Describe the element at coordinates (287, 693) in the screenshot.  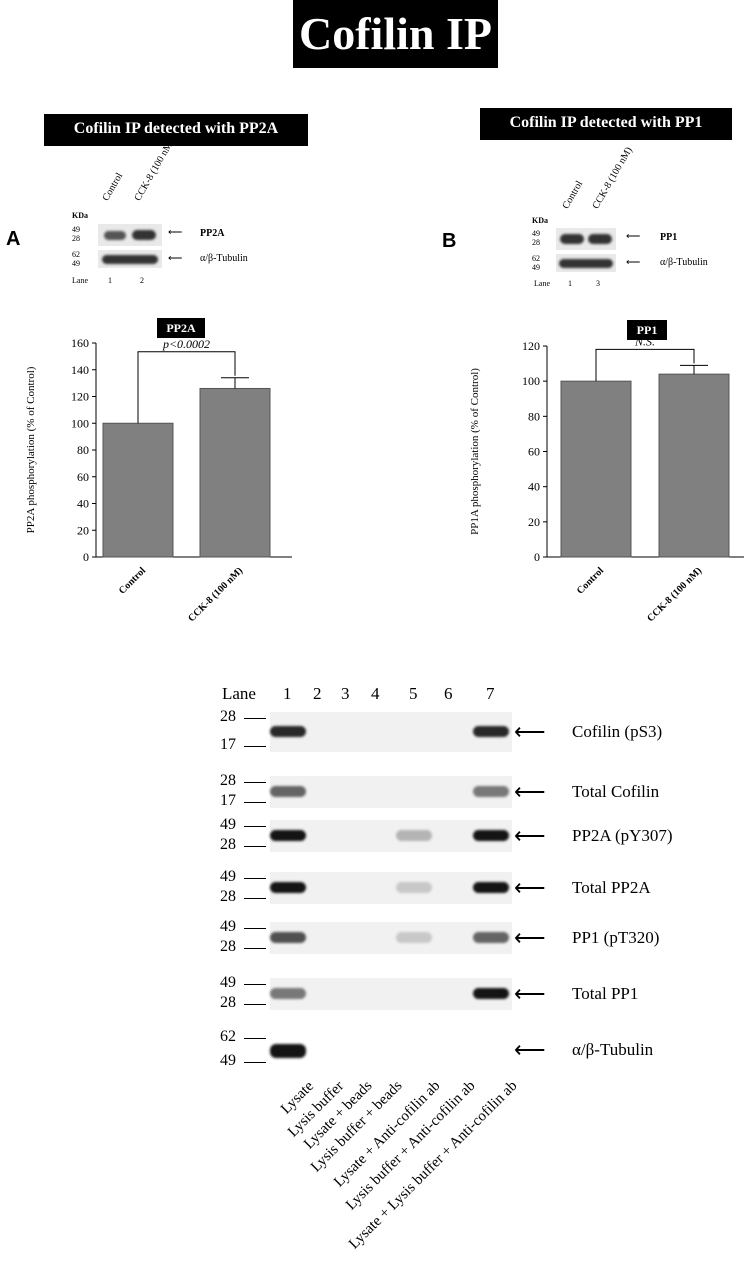
I see `blot-lane-number: 1` at that location.